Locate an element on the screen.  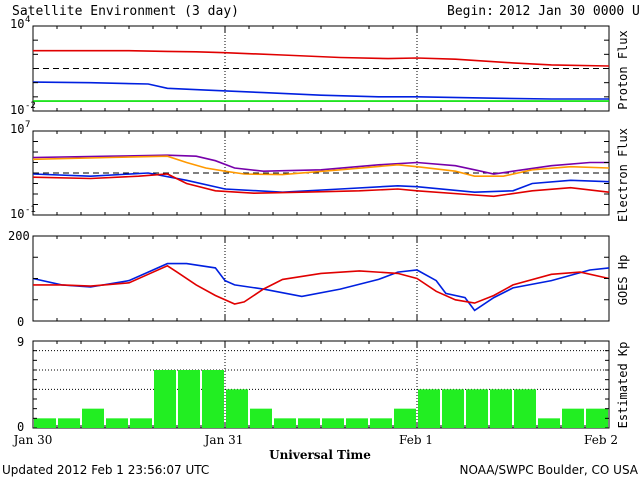
electron-panel-label: Electron Flux is located at coordinates (623, 175).